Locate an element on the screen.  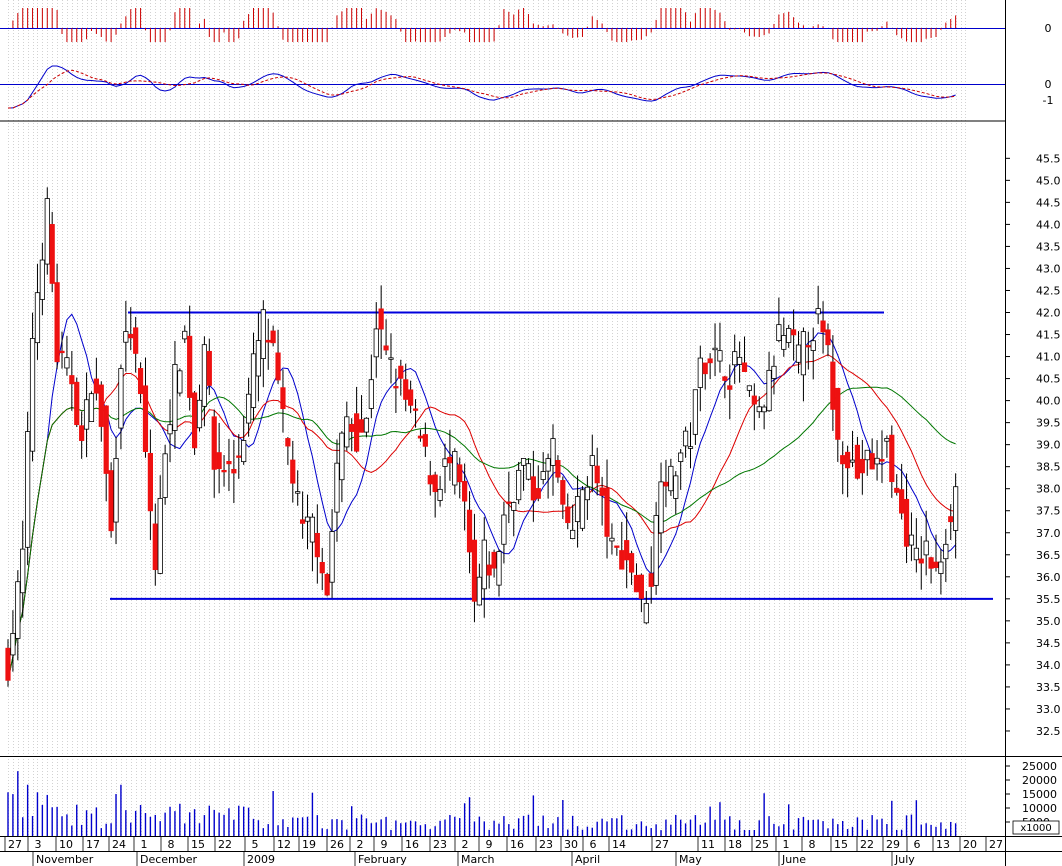
price-tick-label: 36.0 is located at coordinates (1048, 577).